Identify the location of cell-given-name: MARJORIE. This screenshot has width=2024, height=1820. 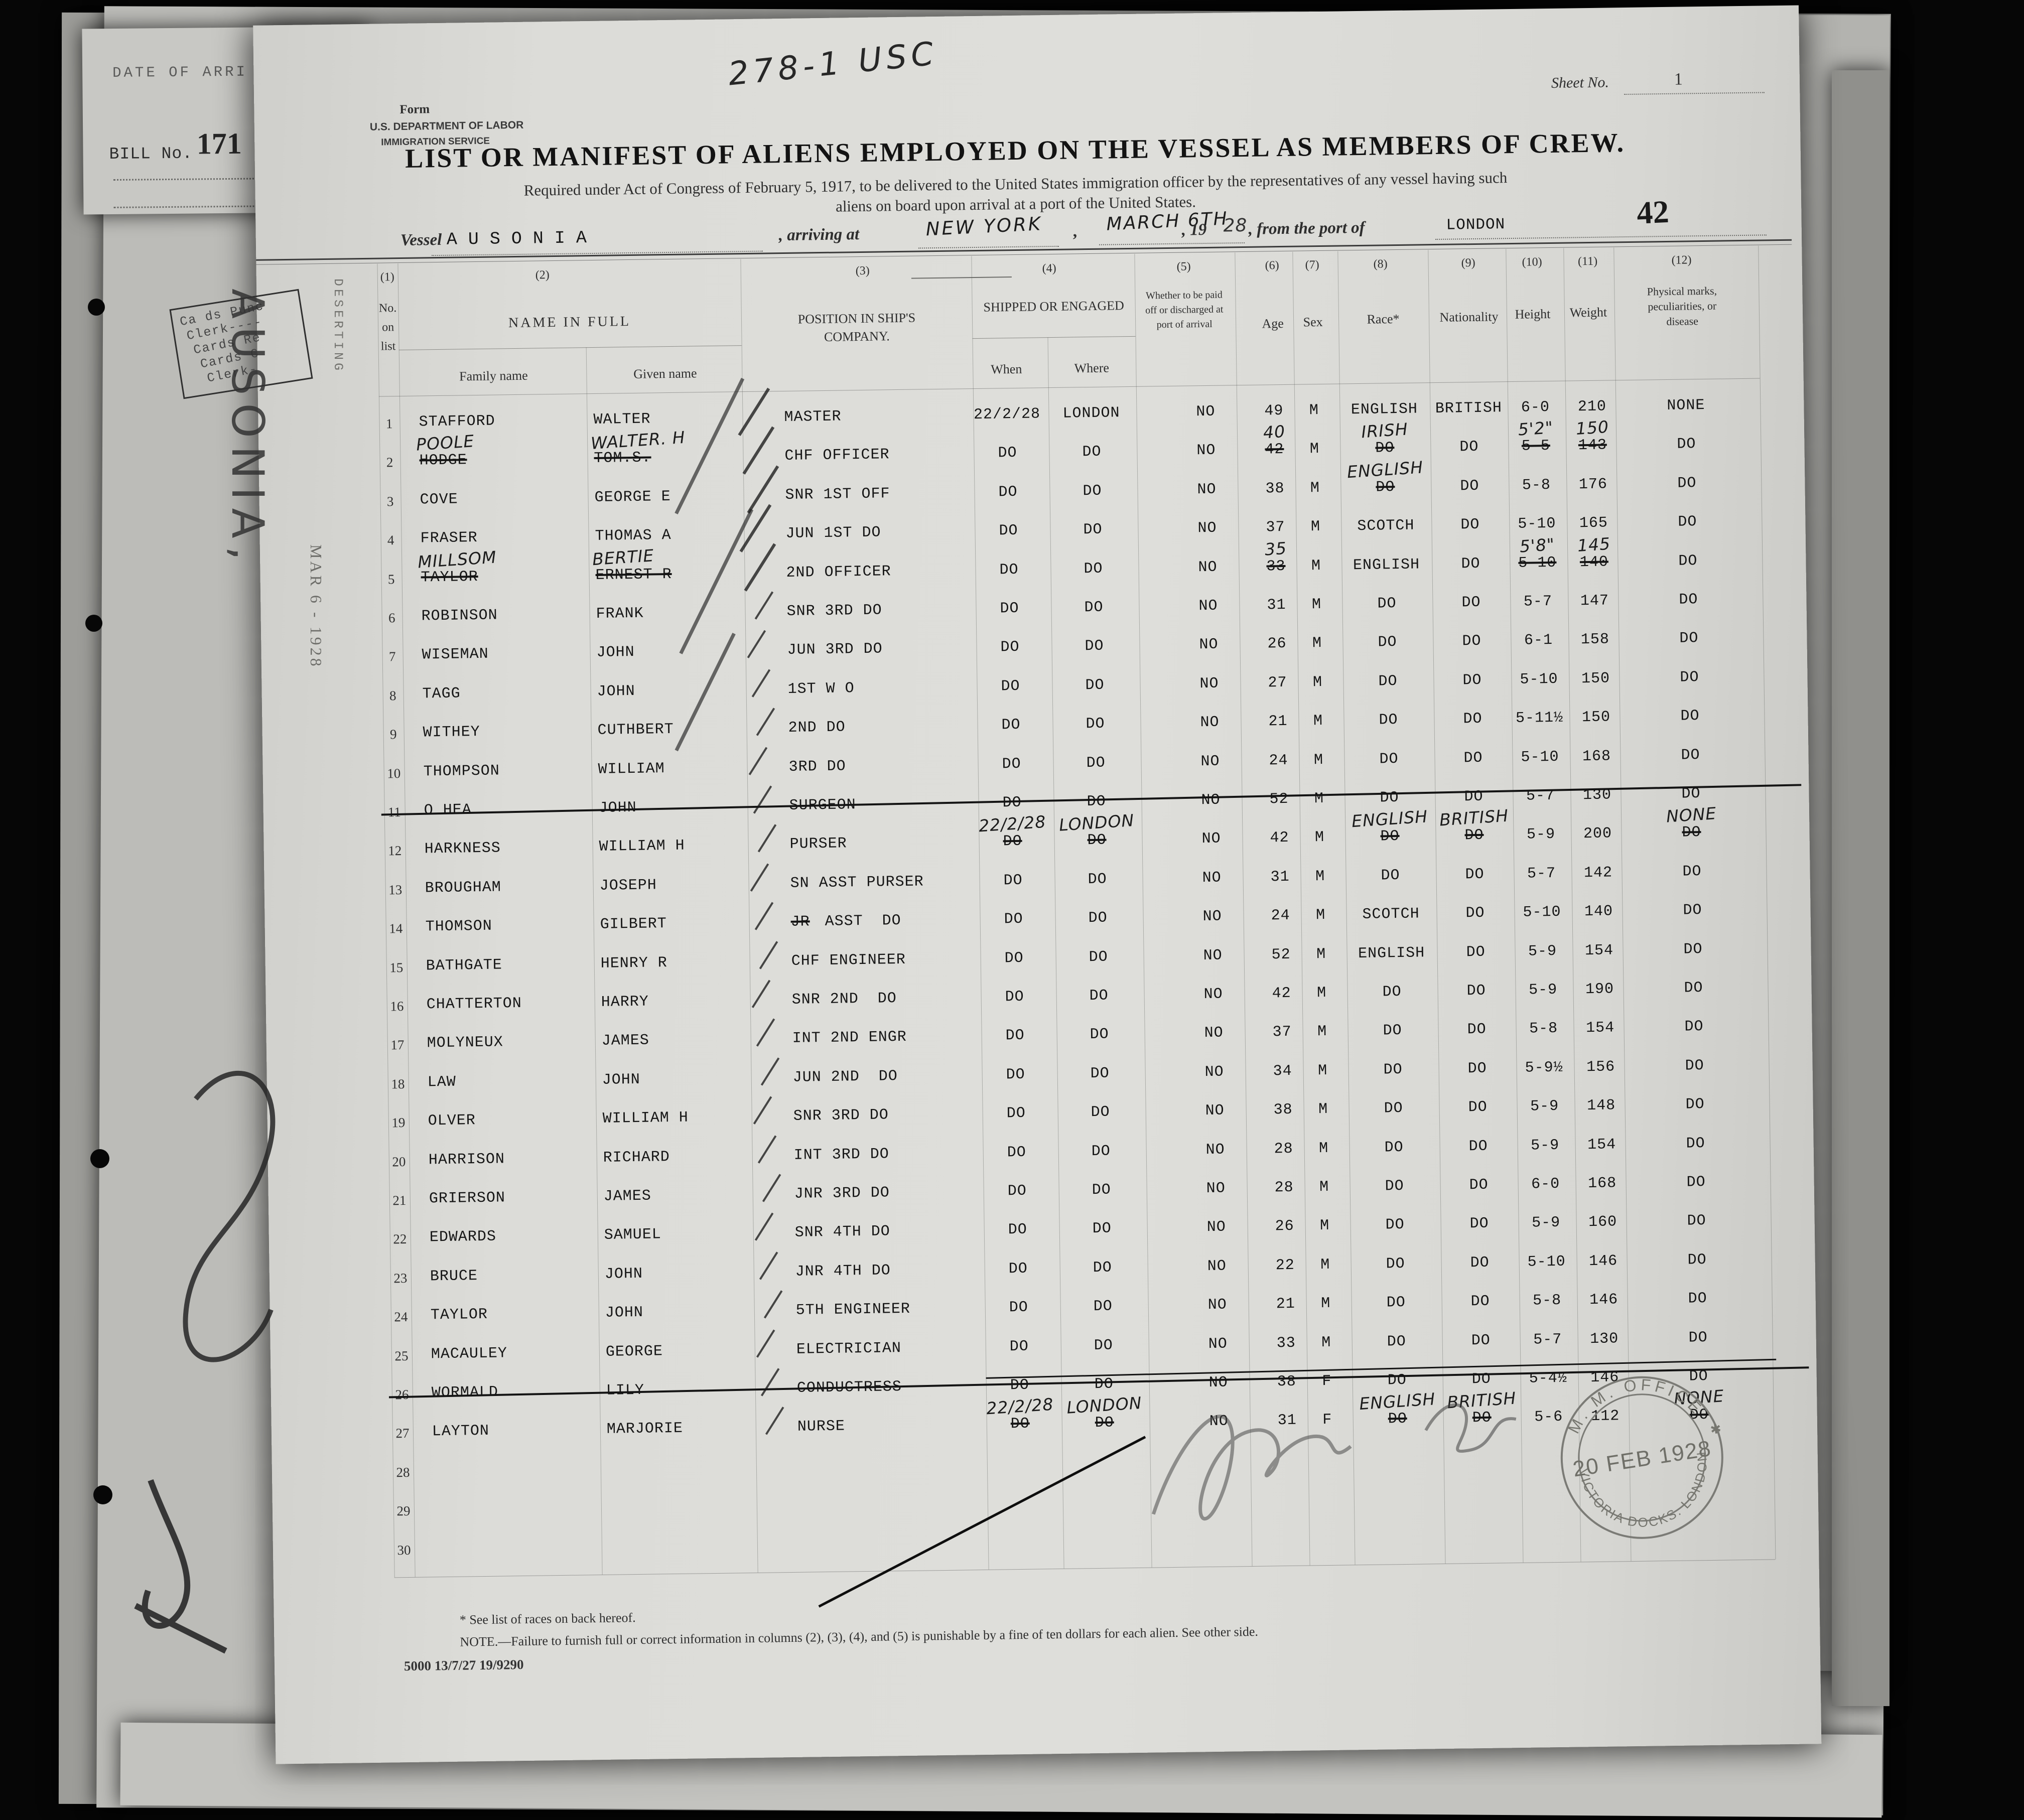
(645, 1429).